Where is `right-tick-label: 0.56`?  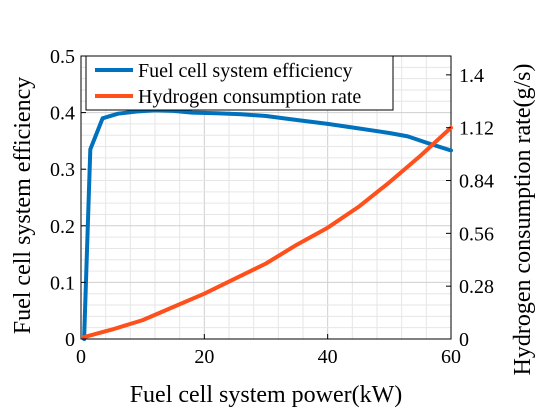
right-tick-label: 0.56 is located at coordinates (476, 234).